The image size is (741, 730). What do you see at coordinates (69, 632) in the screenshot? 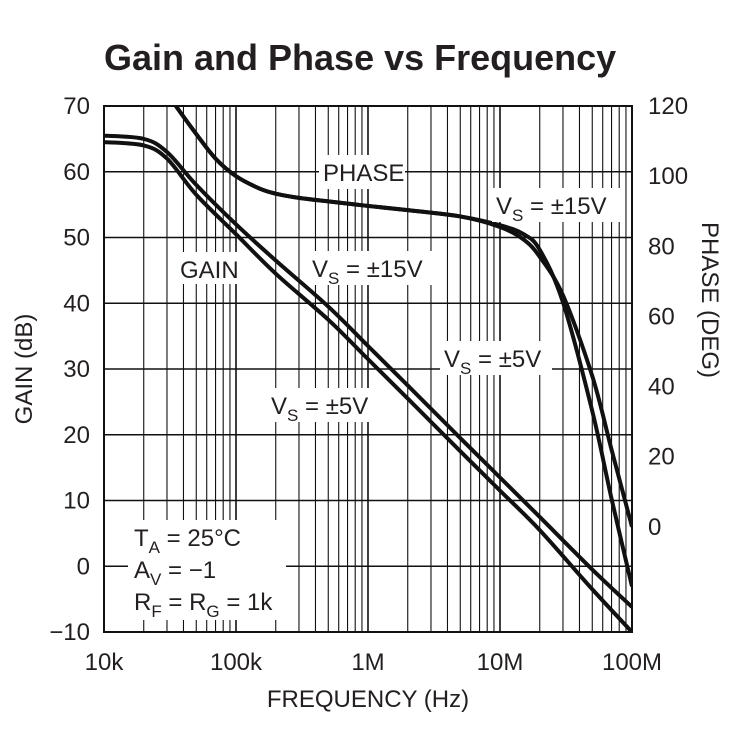
I see `y-tick-label-left: −10` at bounding box center [69, 632].